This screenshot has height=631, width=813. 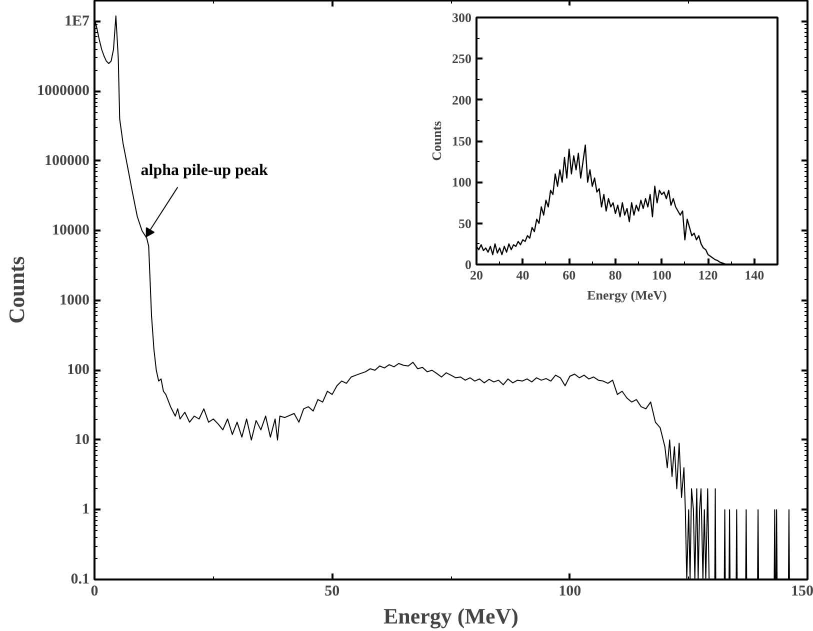 What do you see at coordinates (465, 223) in the screenshot?
I see `y-tick-label: 50` at bounding box center [465, 223].